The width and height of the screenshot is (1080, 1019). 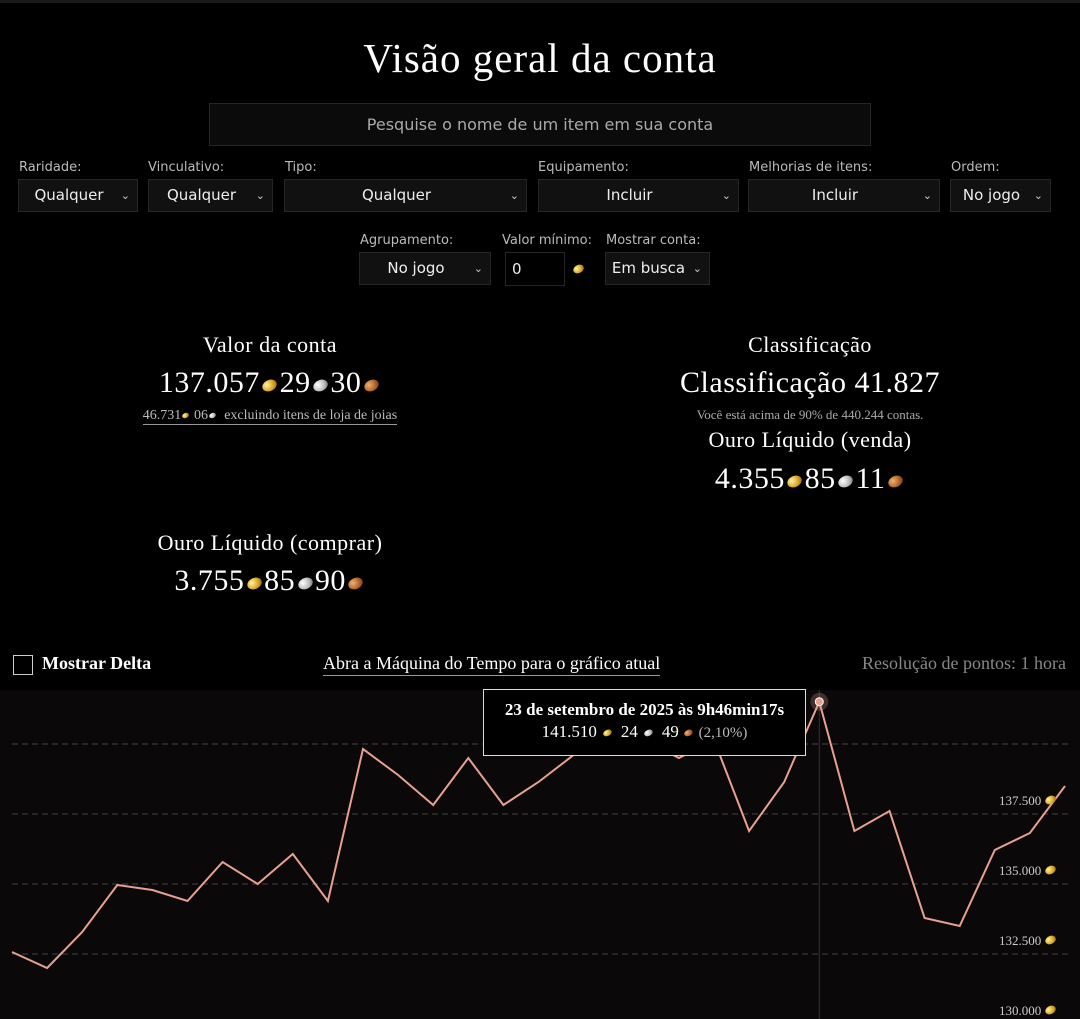 What do you see at coordinates (50, 167) in the screenshot?
I see `rarity-label: Raridade:` at bounding box center [50, 167].